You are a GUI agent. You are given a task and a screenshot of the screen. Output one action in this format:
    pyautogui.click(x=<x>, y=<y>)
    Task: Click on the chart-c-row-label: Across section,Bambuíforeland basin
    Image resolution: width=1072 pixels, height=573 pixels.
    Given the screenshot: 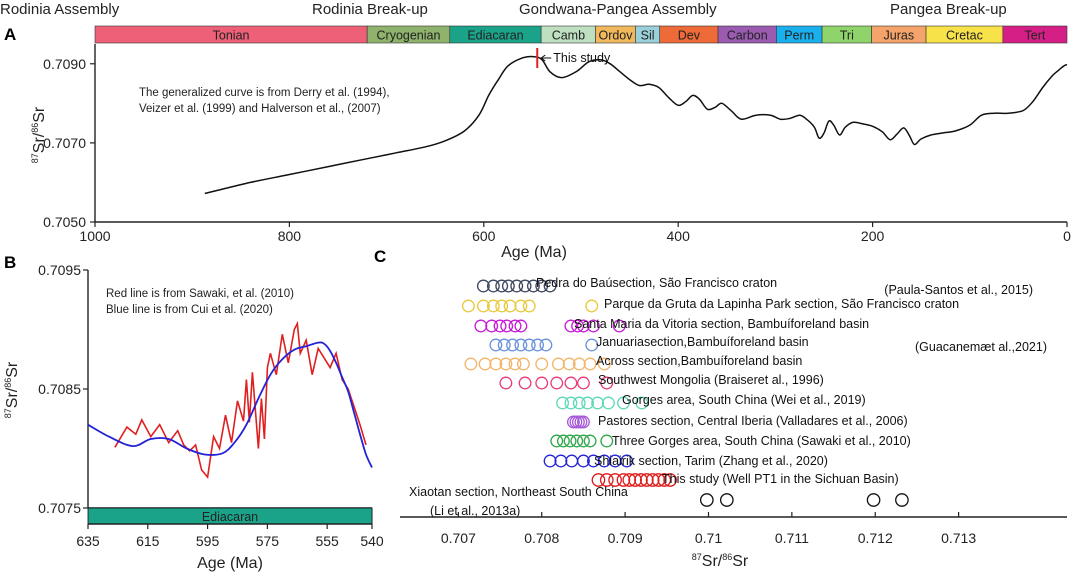 What is the action you would take?
    pyautogui.click(x=699, y=361)
    